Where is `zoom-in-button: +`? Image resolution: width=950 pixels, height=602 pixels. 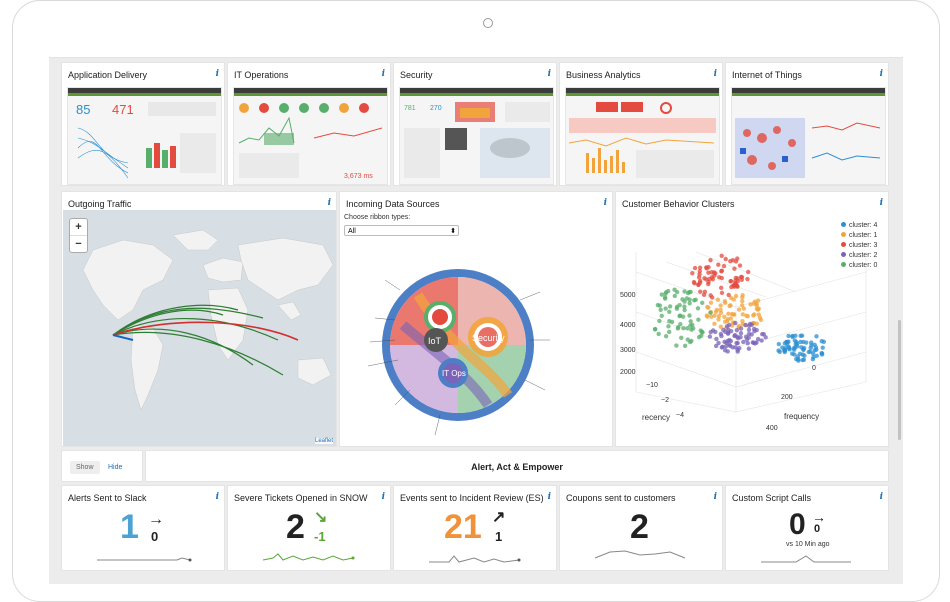 zoom-in-button: + is located at coordinates (78, 227).